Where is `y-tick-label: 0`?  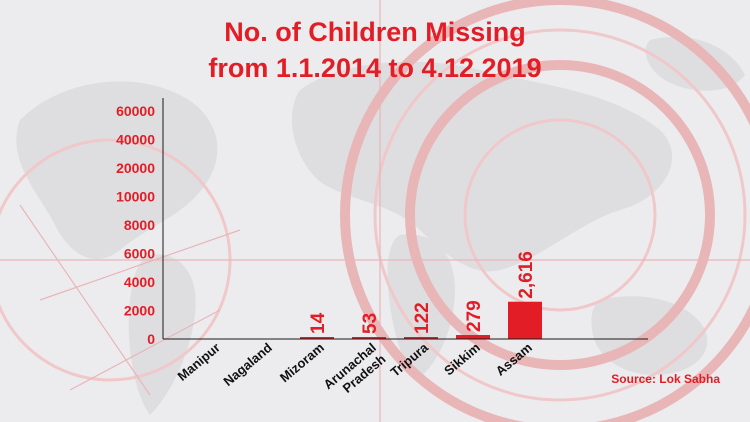
y-tick-label: 0 is located at coordinates (151, 339).